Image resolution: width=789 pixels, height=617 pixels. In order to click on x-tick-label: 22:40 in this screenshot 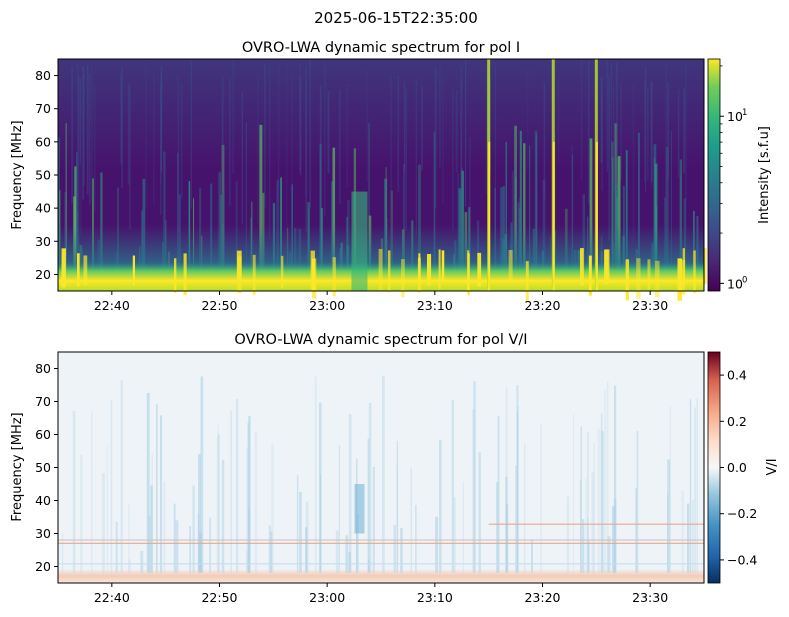, I will do `click(112, 305)`.